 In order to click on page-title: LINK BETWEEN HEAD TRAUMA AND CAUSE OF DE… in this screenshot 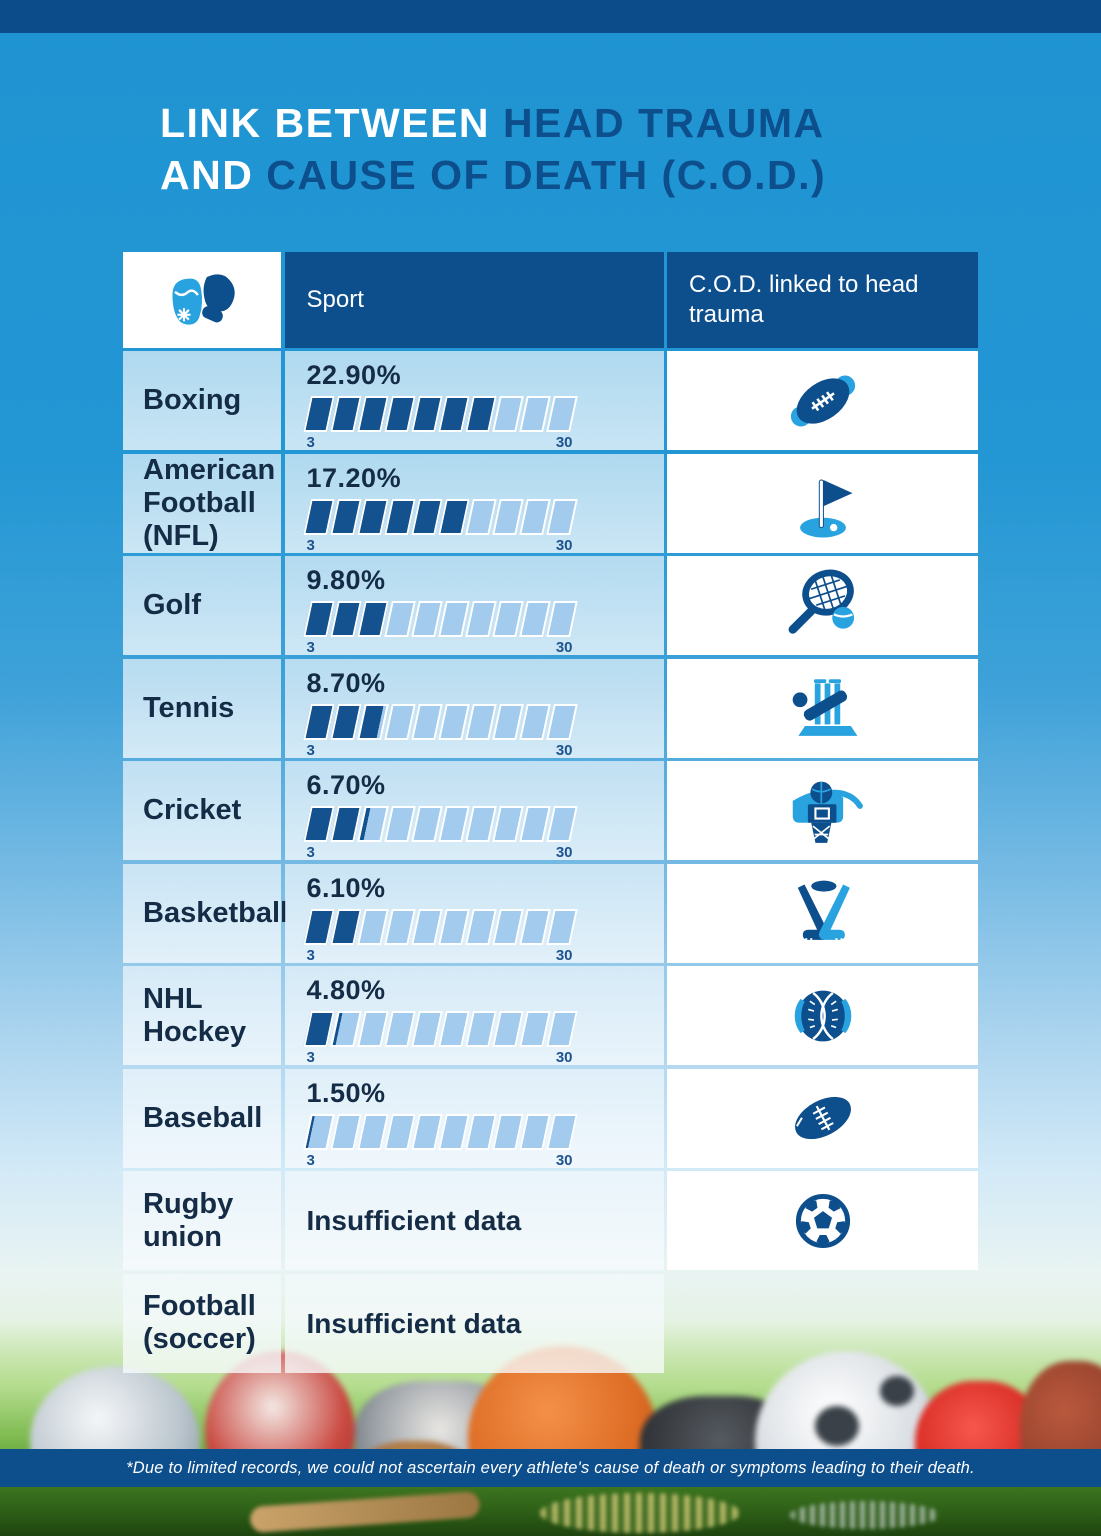, I will do `click(630, 149)`.